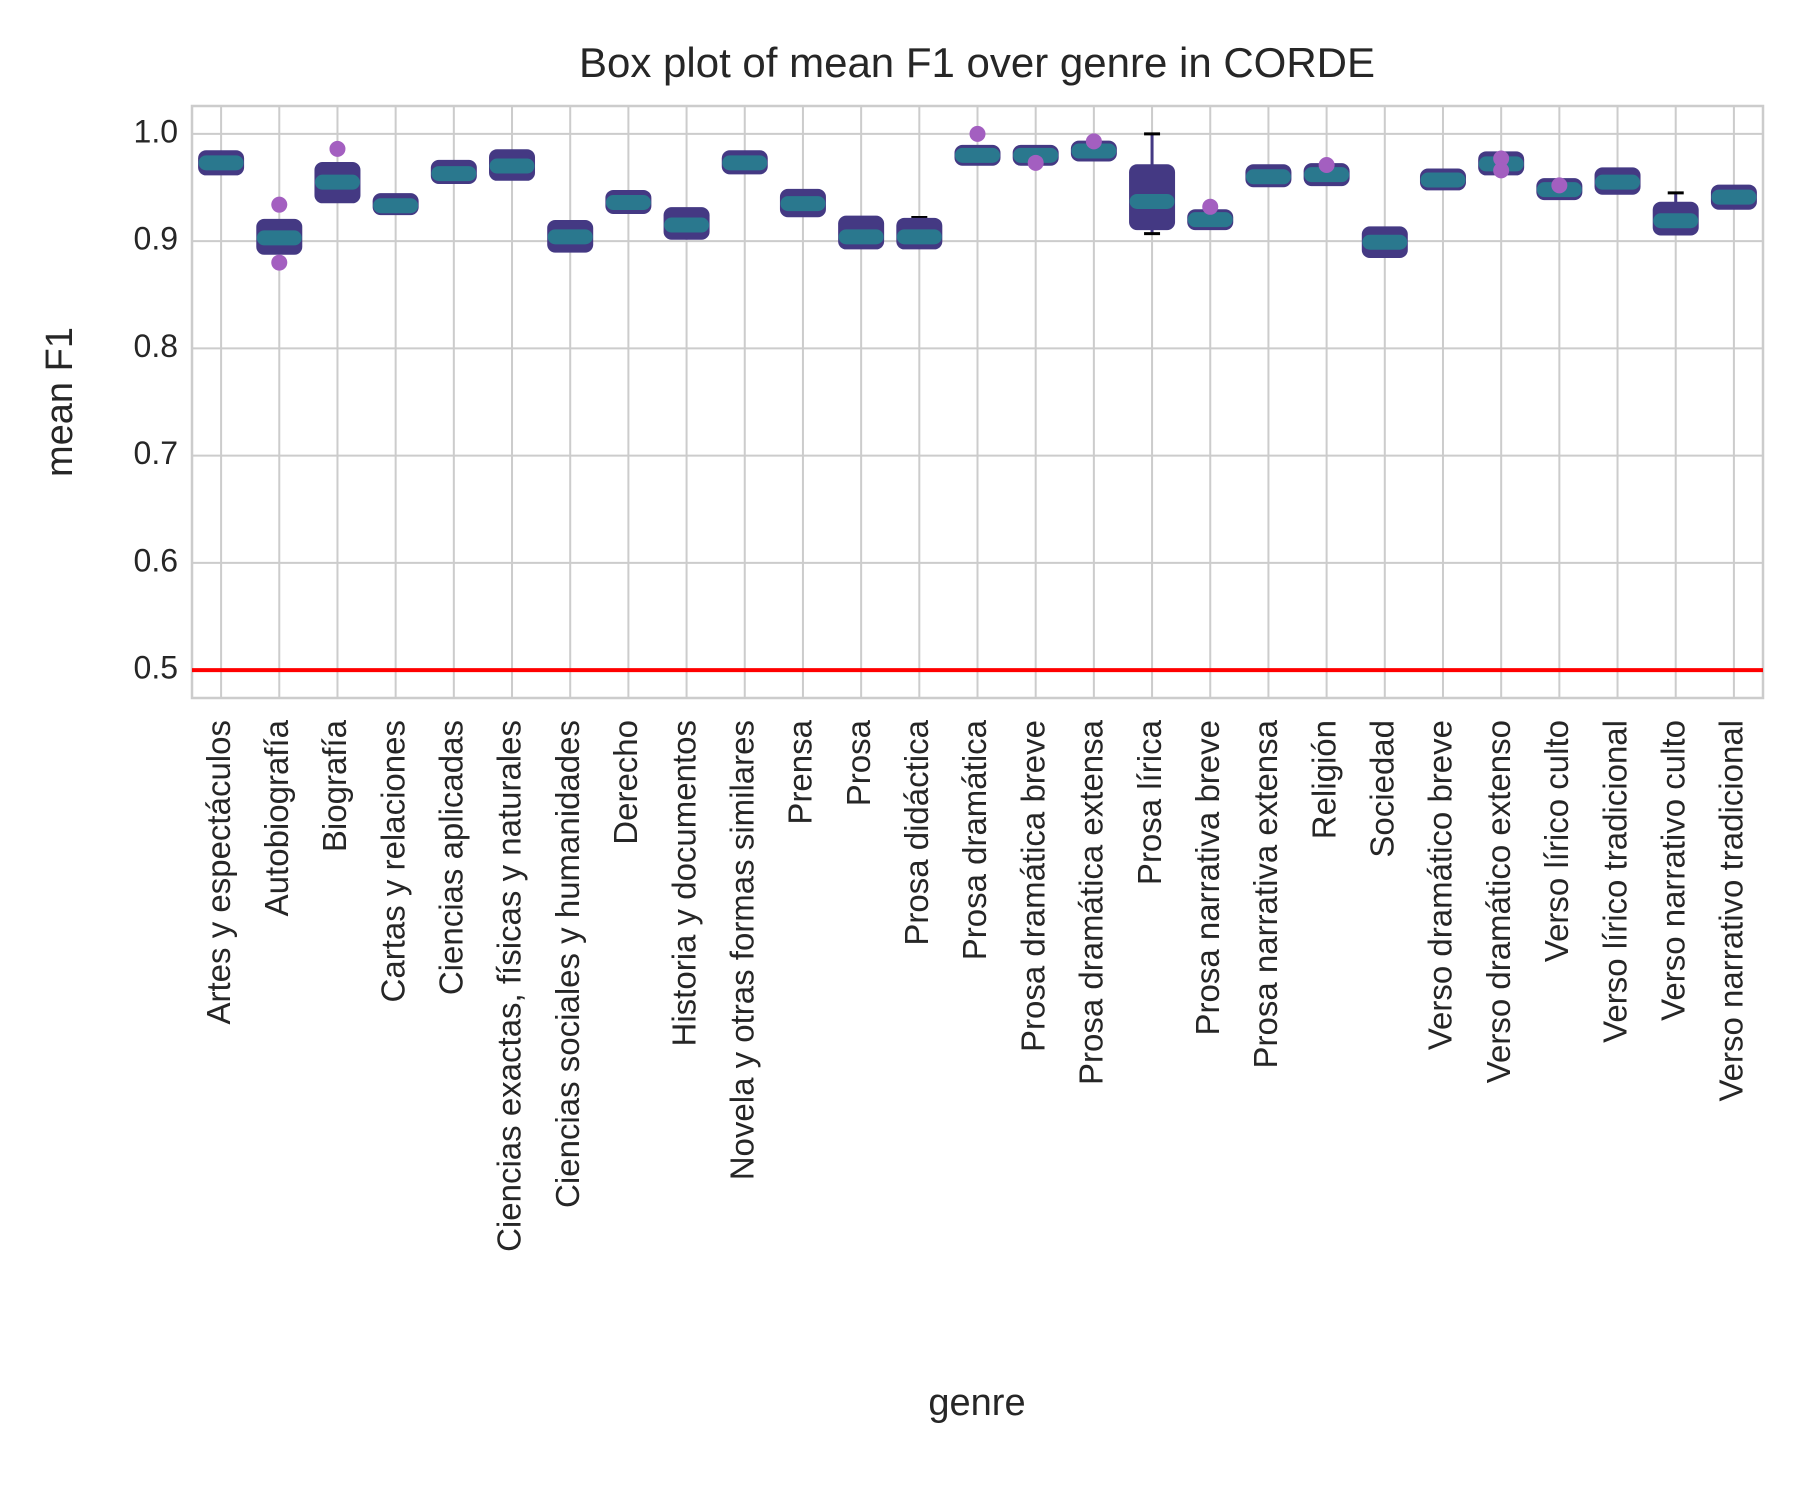  What do you see at coordinates (509, 986) in the screenshot?
I see `x-tick-label: Ciencias exactas, físicas y naturales` at bounding box center [509, 986].